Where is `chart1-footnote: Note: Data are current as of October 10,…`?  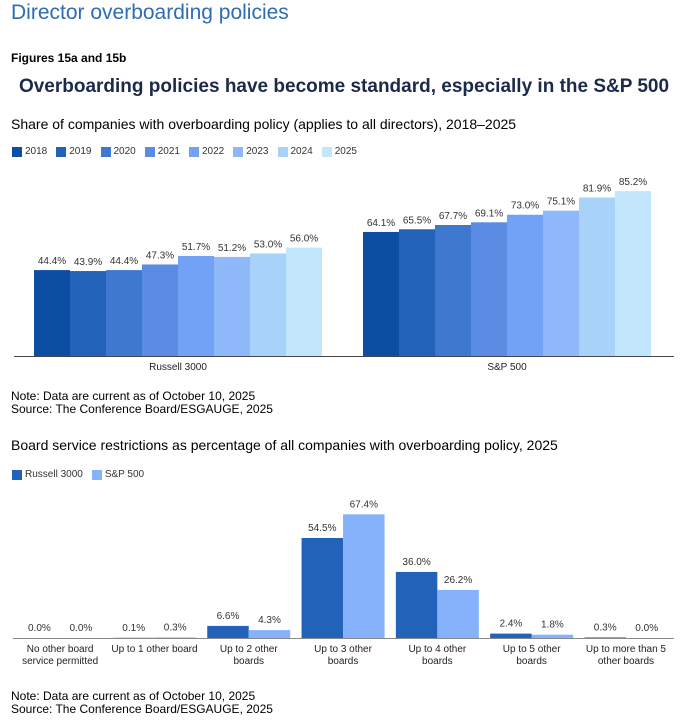 chart1-footnote: Note: Data are current as of October 10,… is located at coordinates (142, 403).